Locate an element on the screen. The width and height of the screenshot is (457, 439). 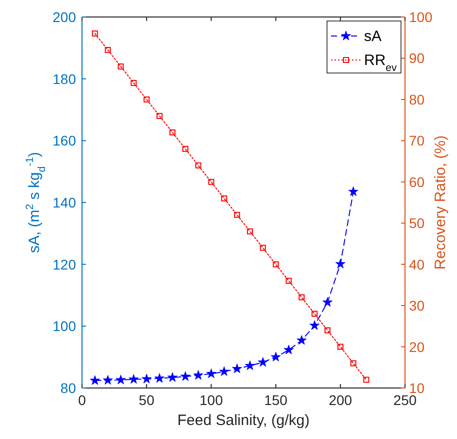
y-tick-label: 100 is located at coordinates (64, 326).